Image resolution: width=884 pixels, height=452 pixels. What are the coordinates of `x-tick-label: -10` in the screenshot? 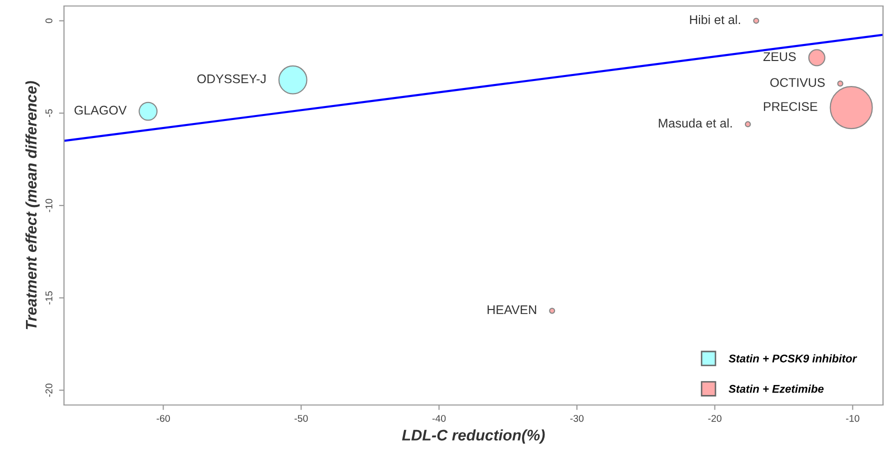 It's located at (853, 418).